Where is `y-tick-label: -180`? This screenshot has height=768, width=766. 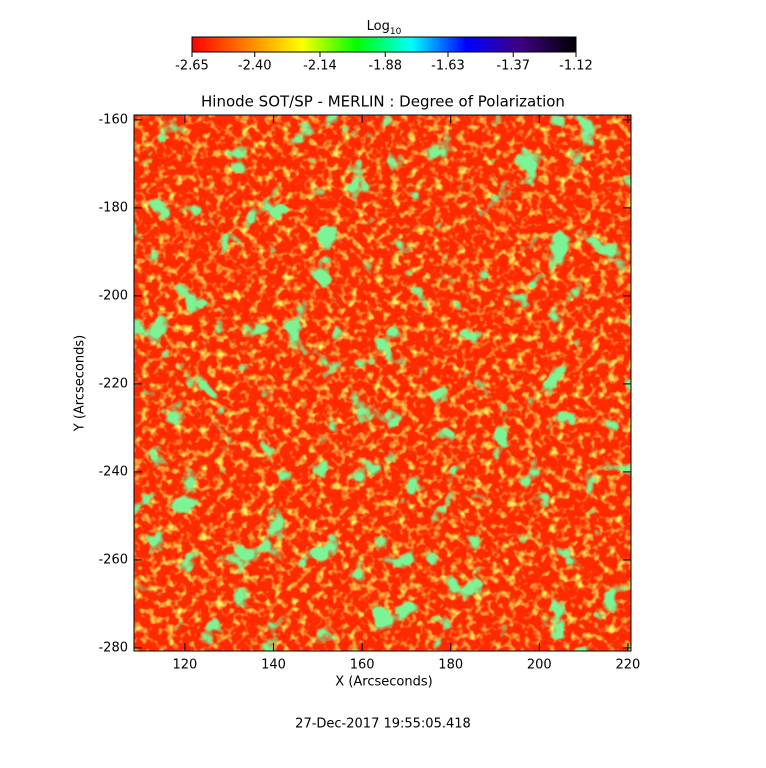 y-tick-label: -180 is located at coordinates (113, 207).